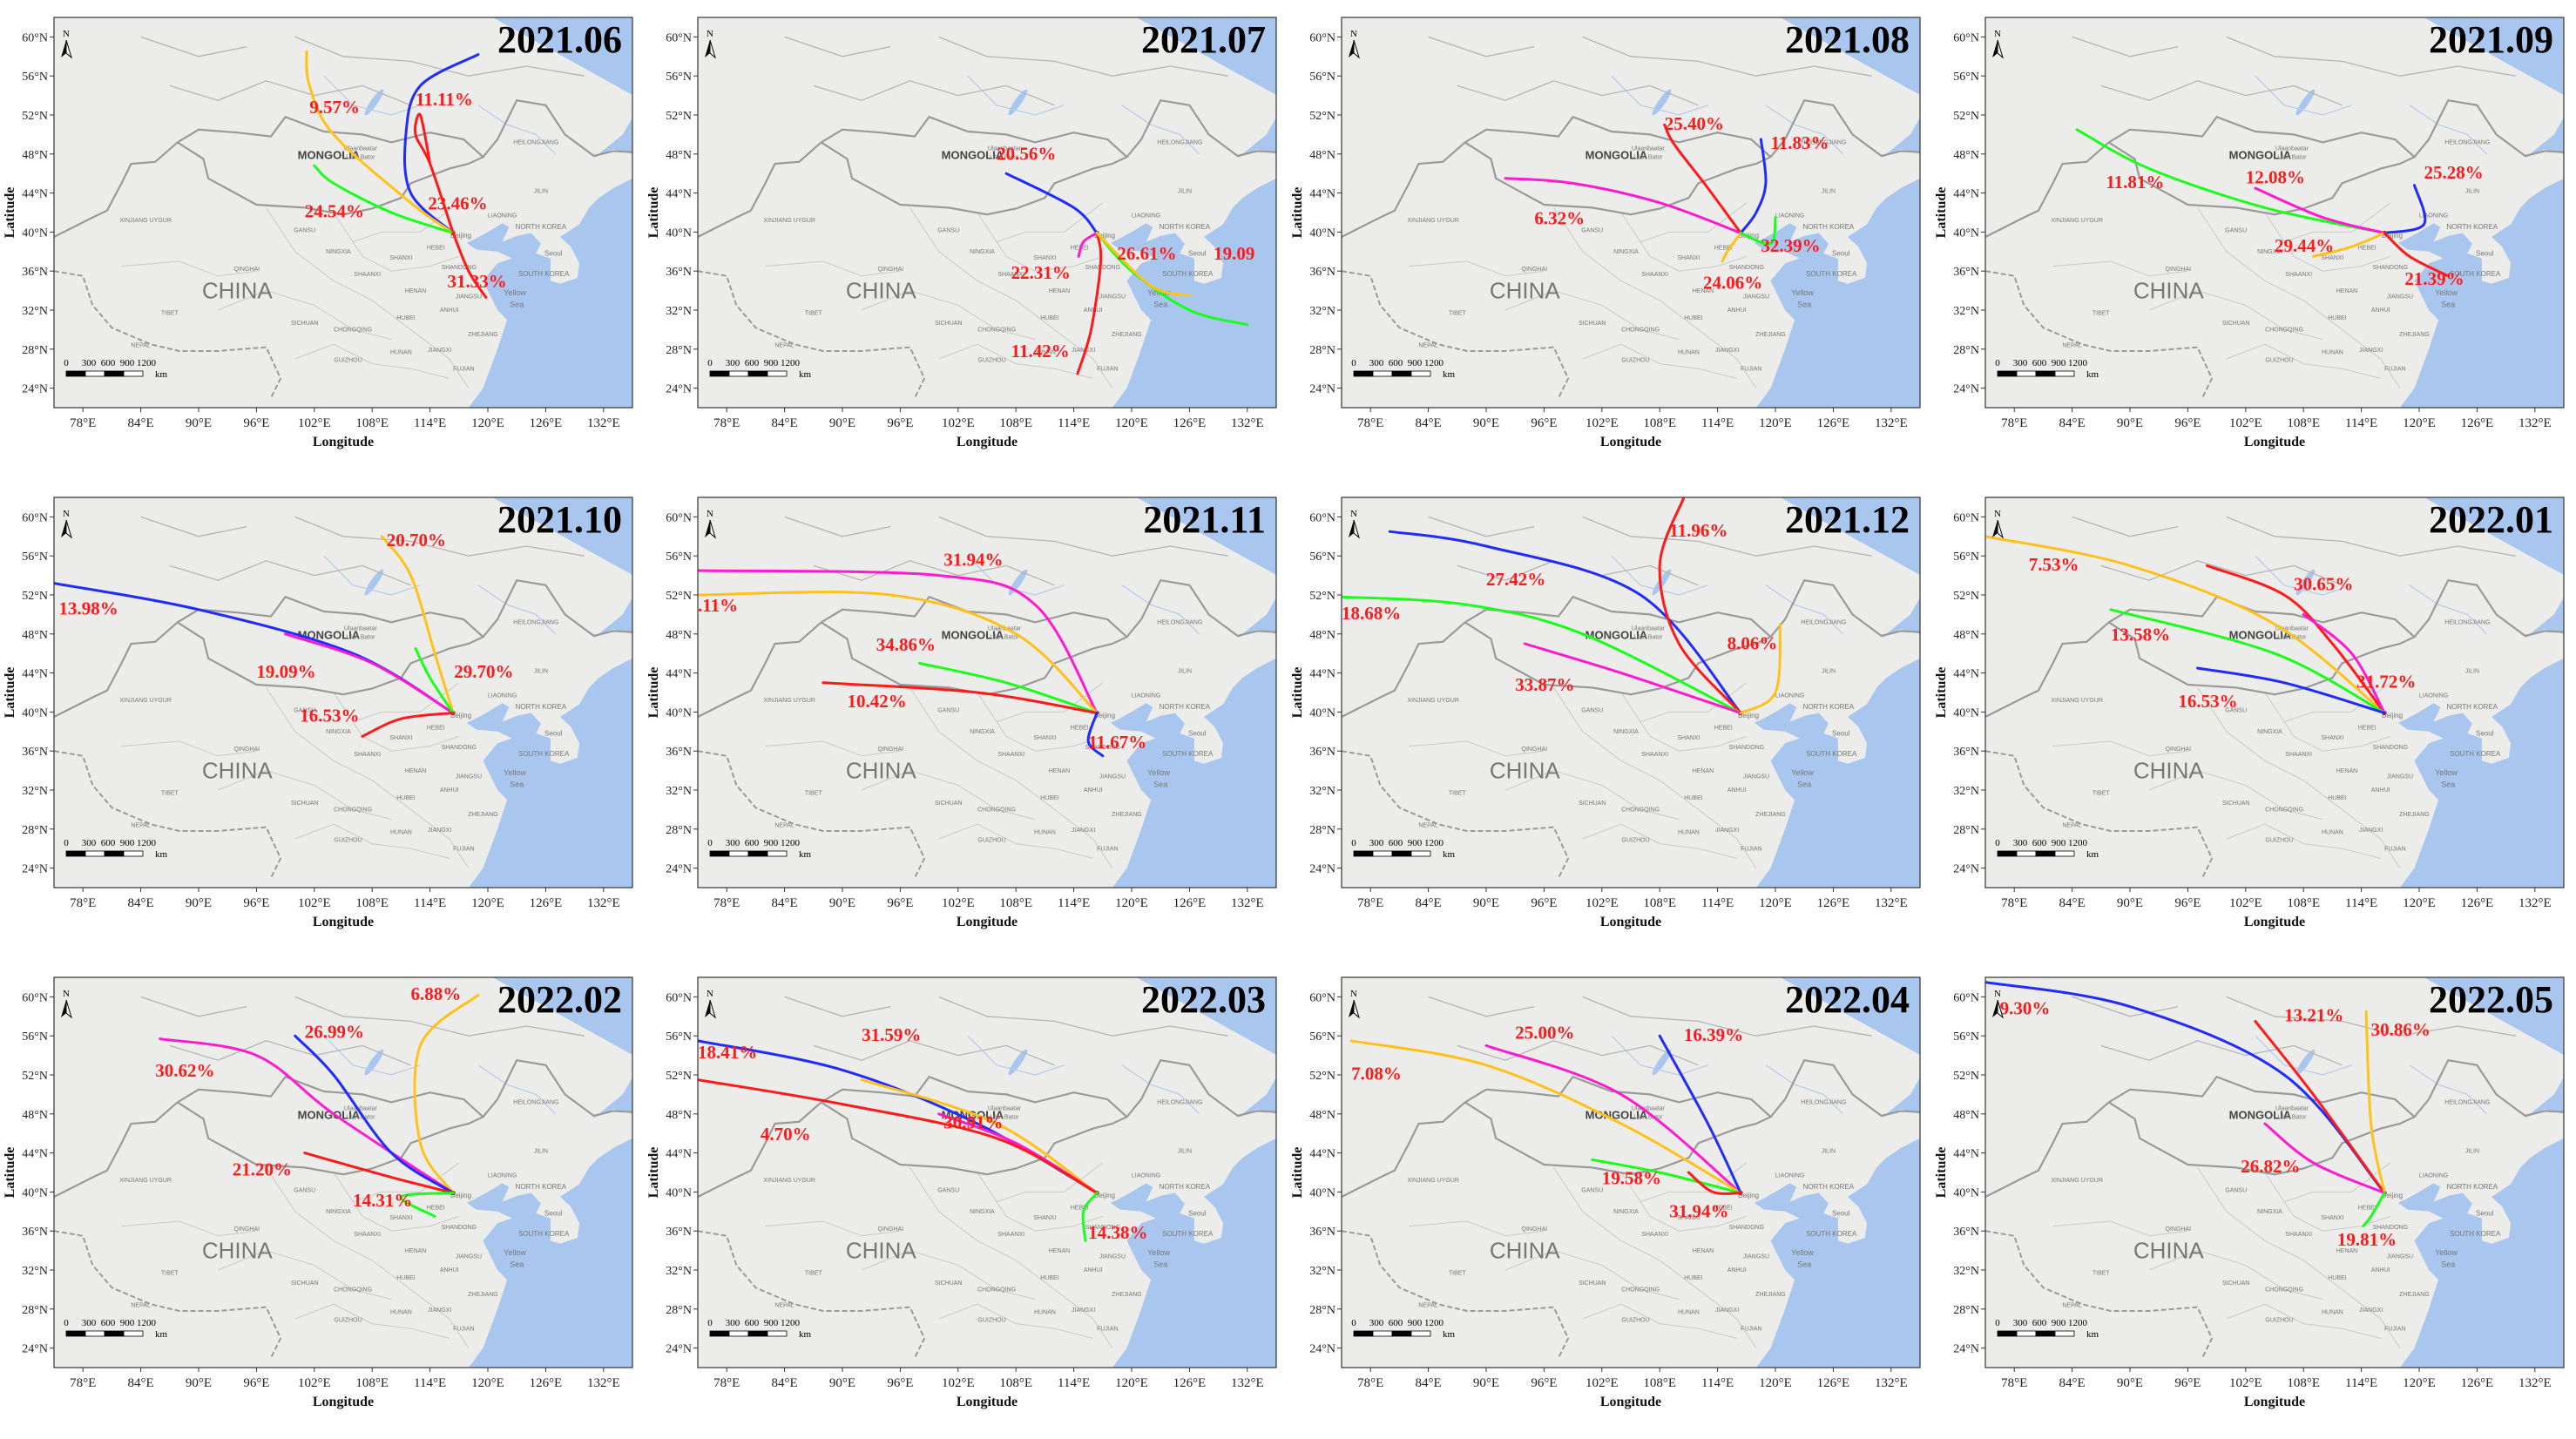 The height and width of the screenshot is (1439, 2576). What do you see at coordinates (2274, 442) in the screenshot?
I see `x-axis-title: Longitude` at bounding box center [2274, 442].